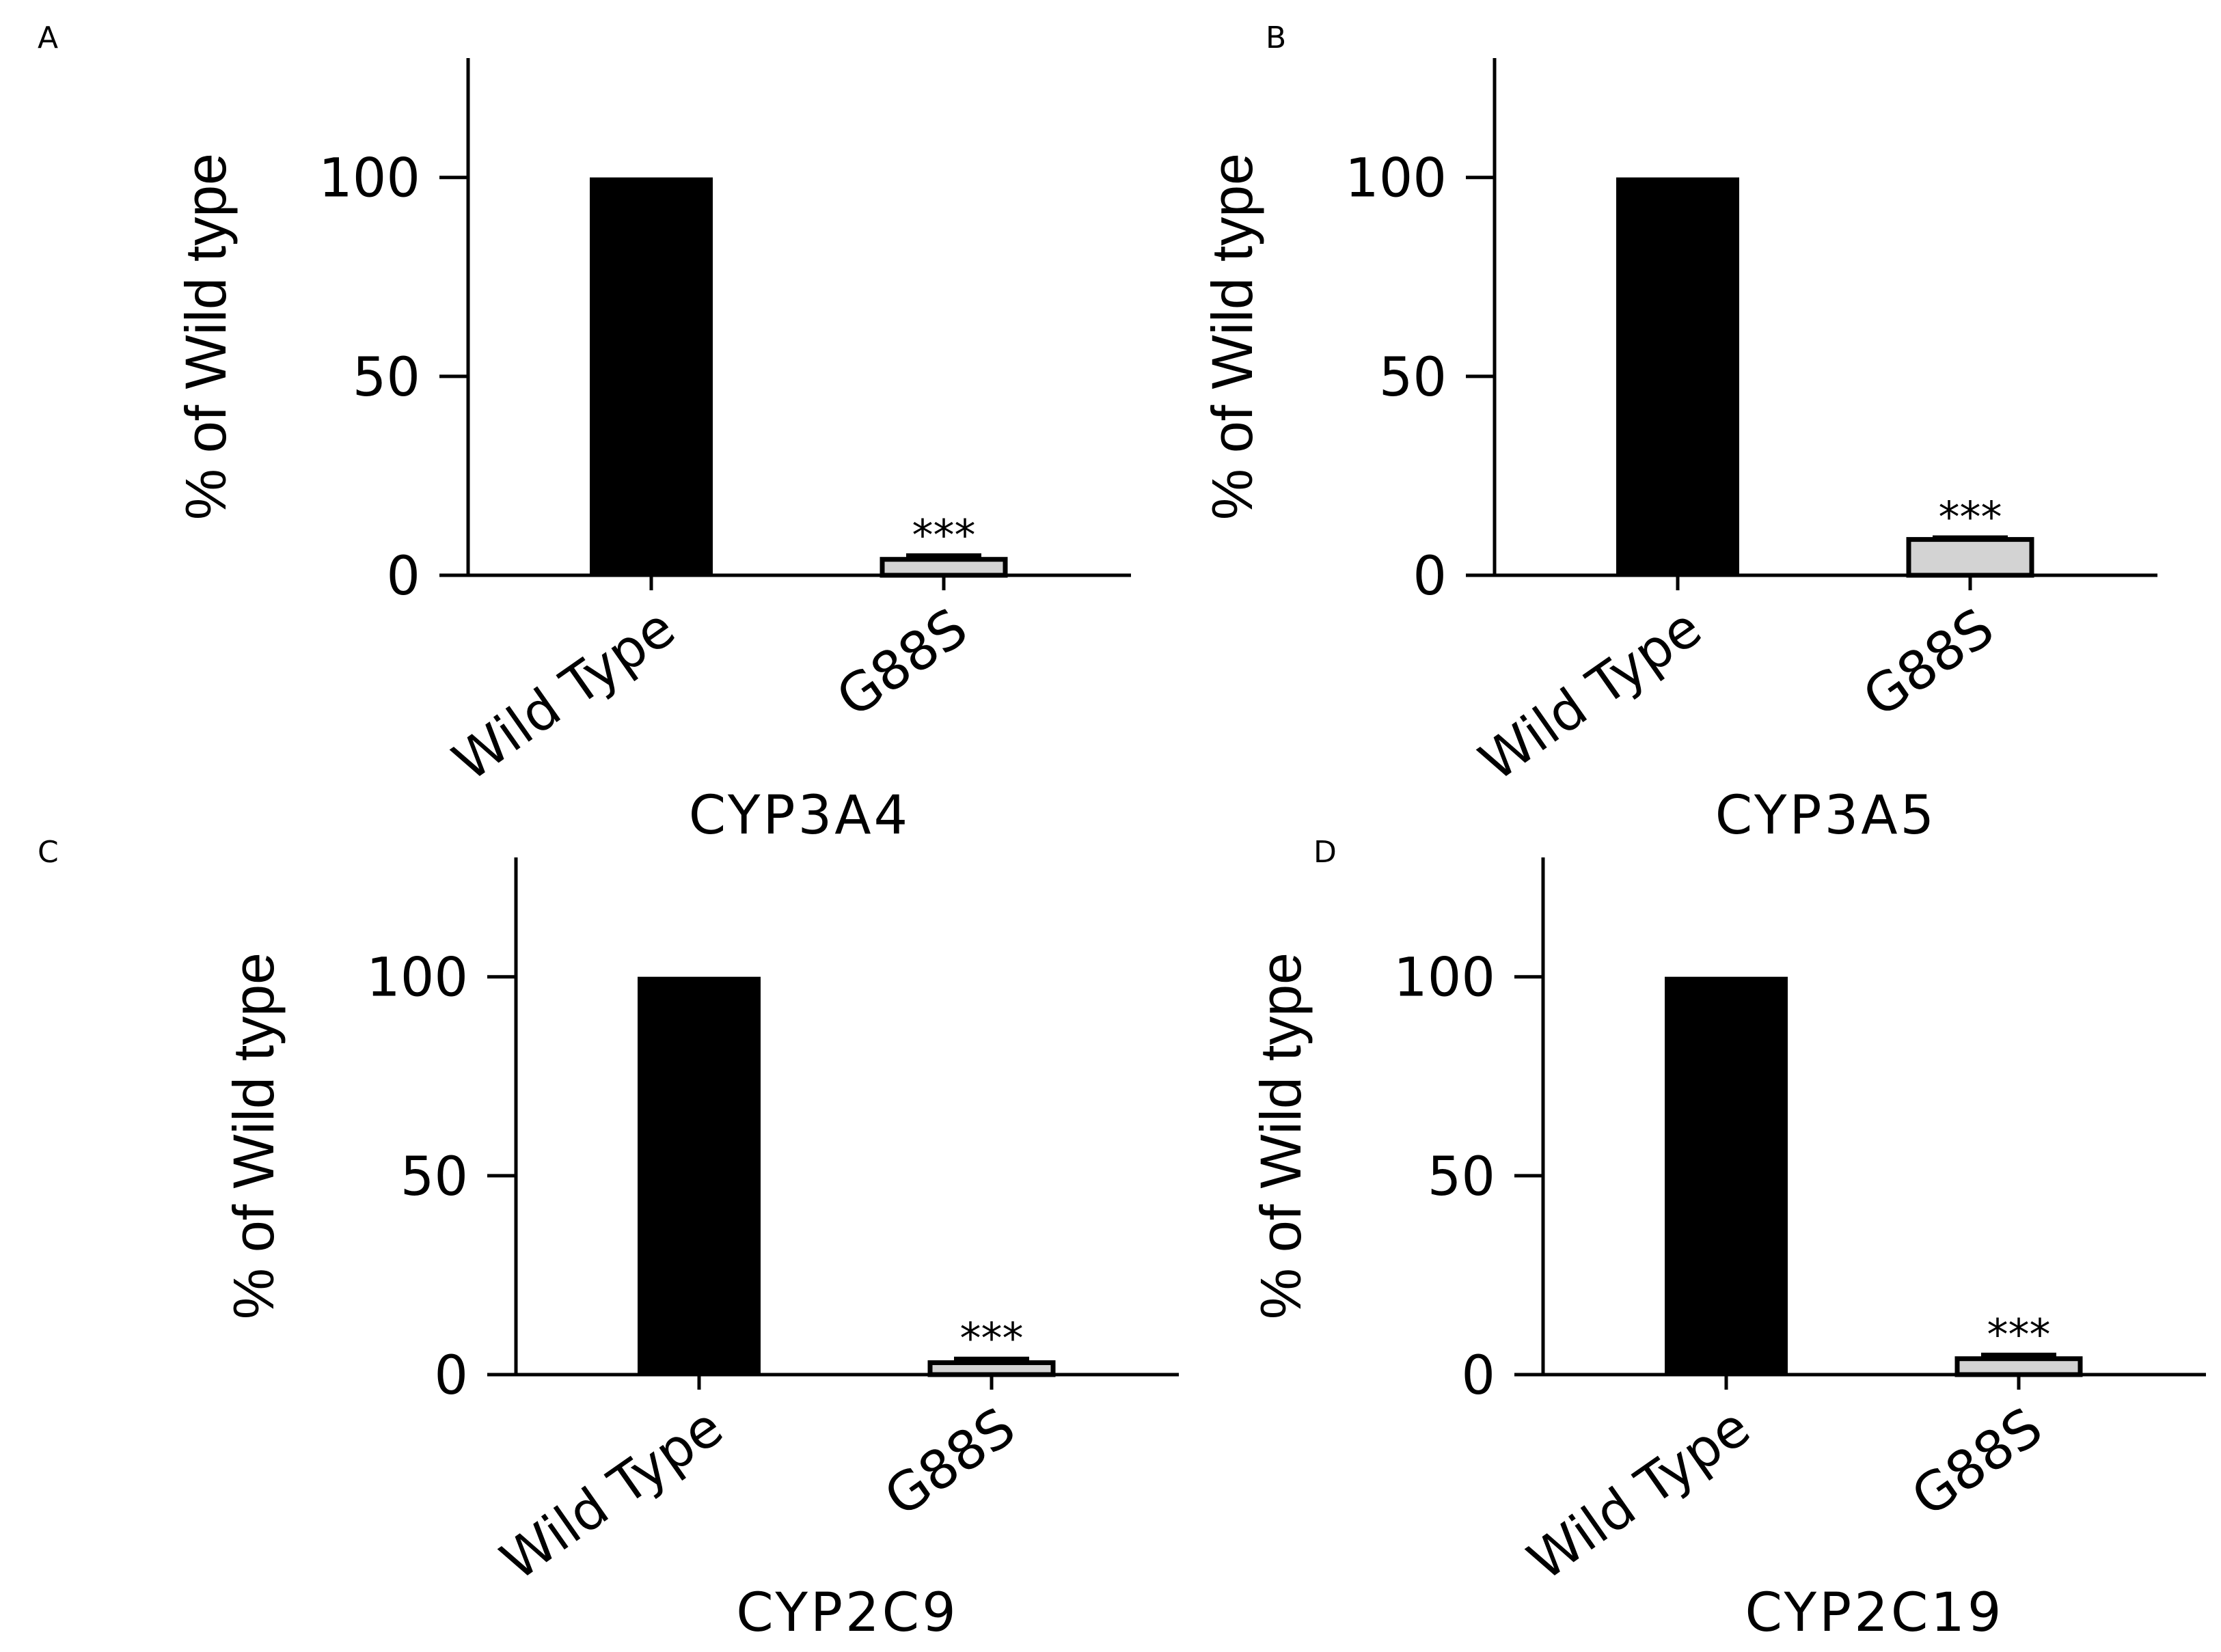 Image resolution: width=2221 pixels, height=1652 pixels. I want to click on panel-letter: D, so click(1325, 853).